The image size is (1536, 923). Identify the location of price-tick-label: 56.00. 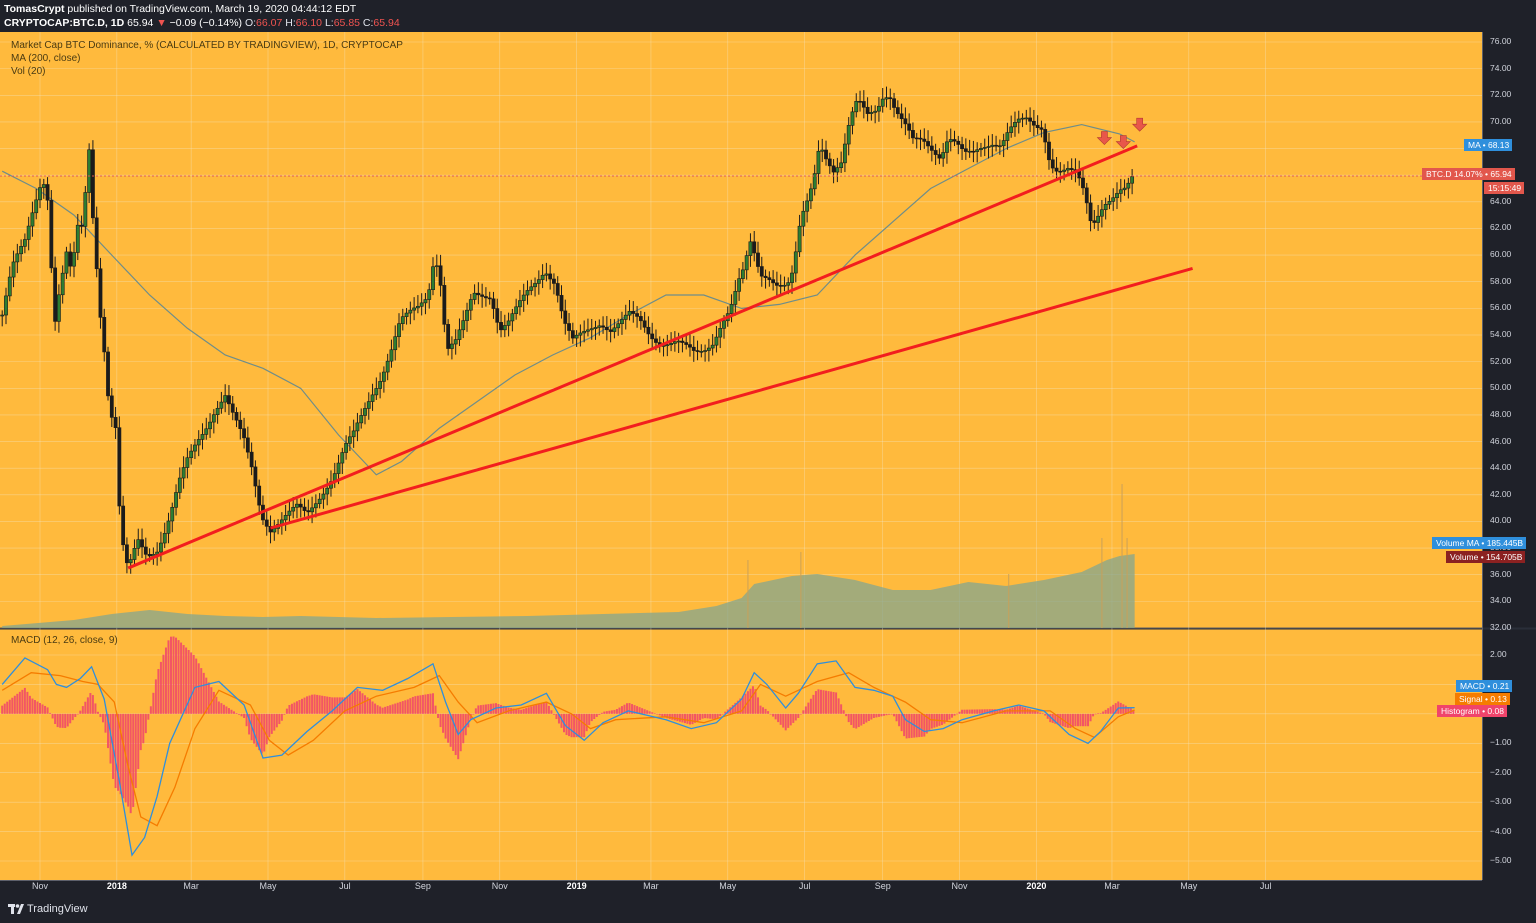
(1501, 307).